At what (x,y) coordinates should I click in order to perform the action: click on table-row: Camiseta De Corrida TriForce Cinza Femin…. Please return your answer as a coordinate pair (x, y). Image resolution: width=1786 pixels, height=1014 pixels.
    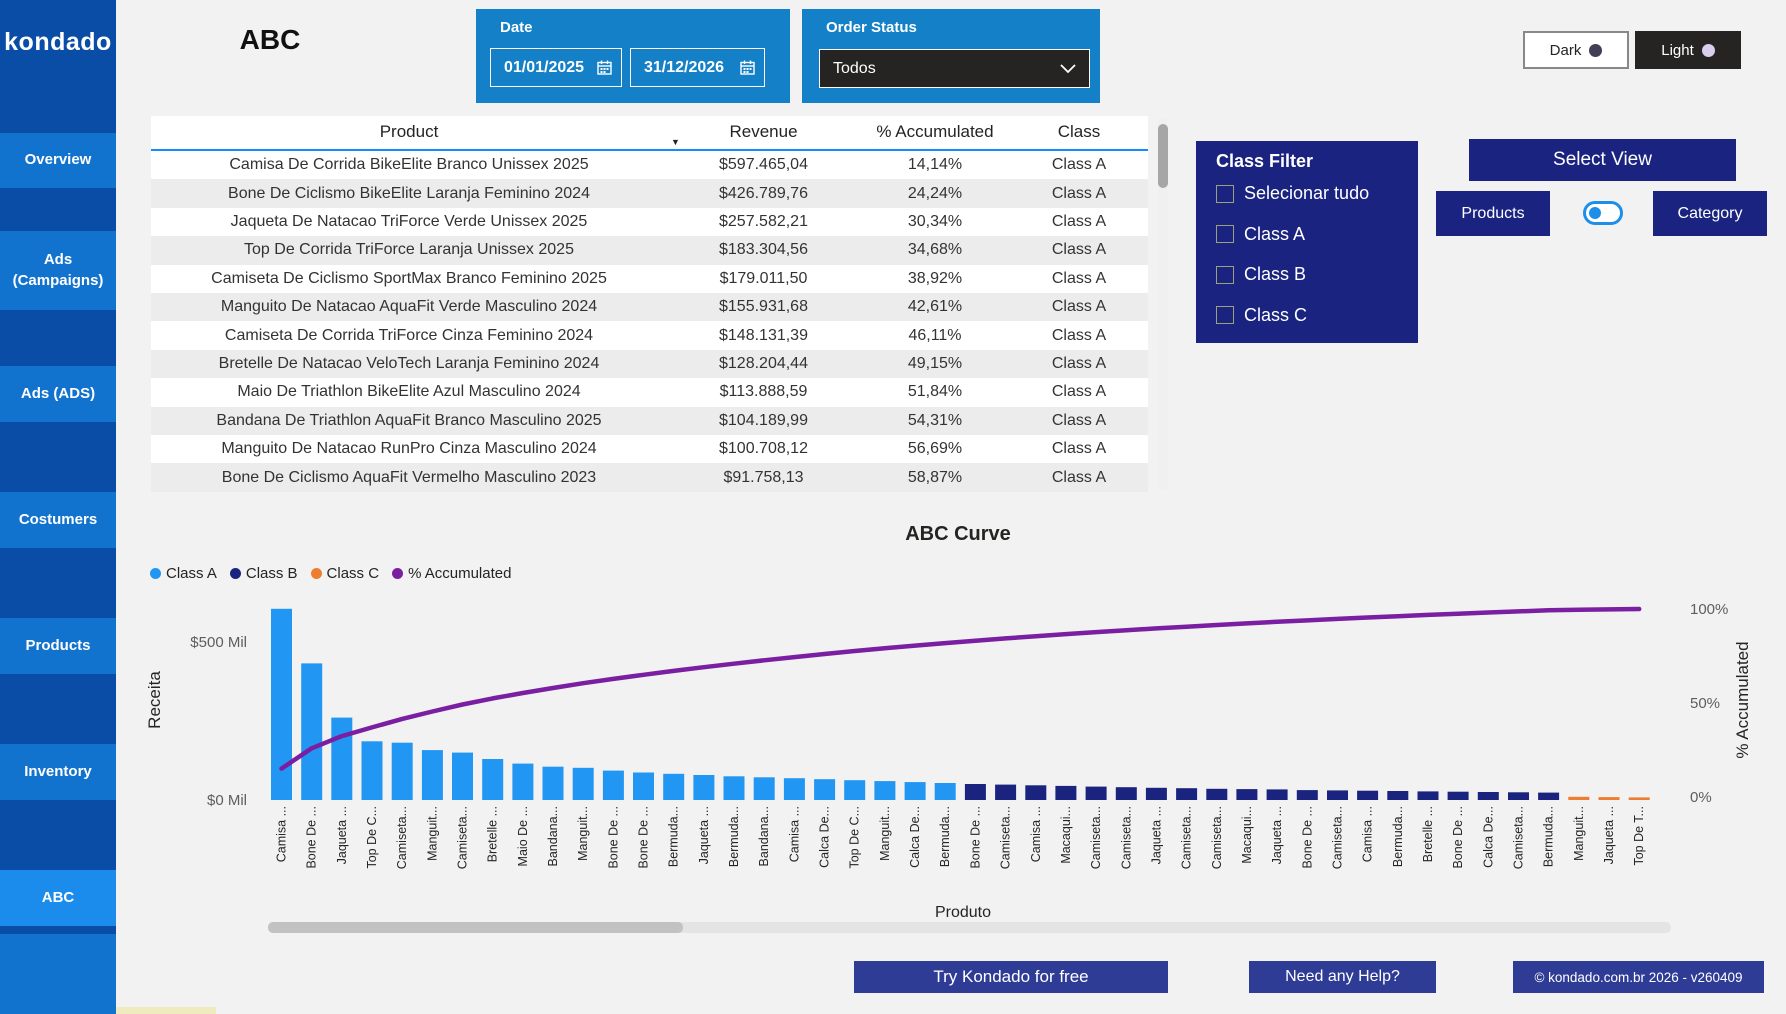
    Looking at the image, I should click on (649, 335).